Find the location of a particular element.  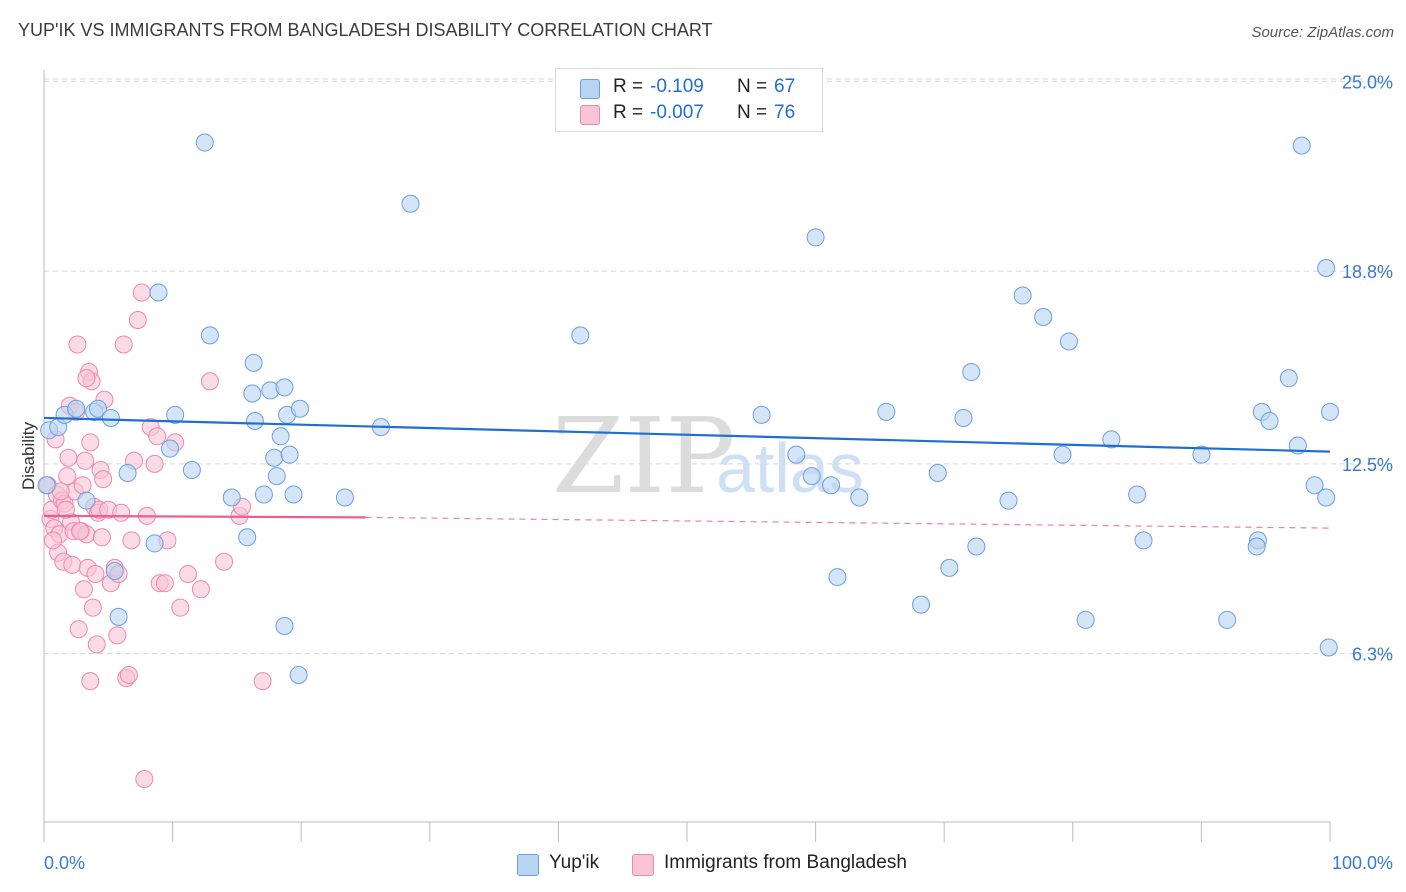

watermark-zip: ZIP is located at coordinates (643, 456).